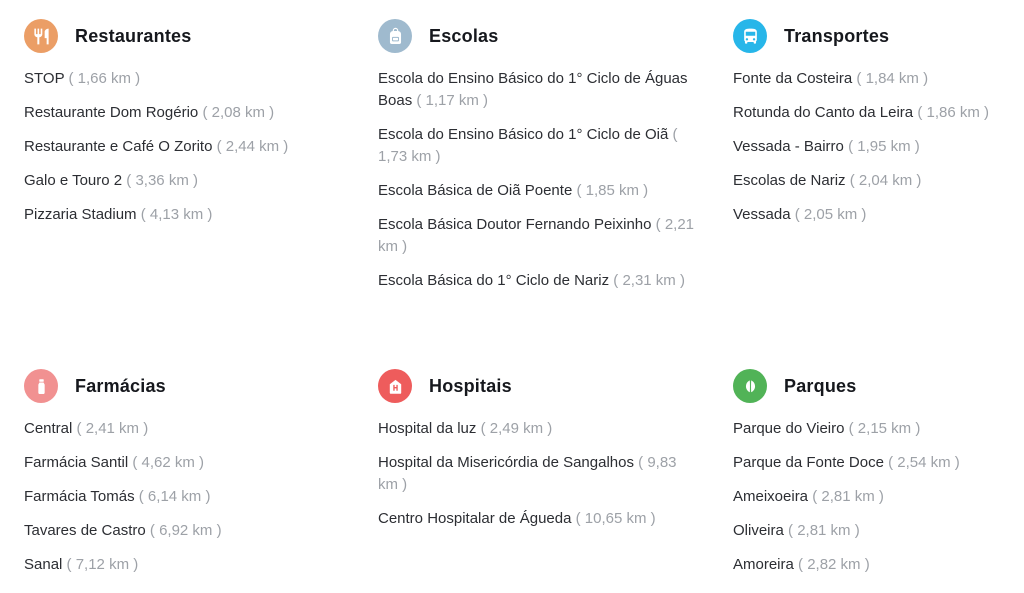  I want to click on poi-distance: ( 3,36 km ), so click(162, 180).